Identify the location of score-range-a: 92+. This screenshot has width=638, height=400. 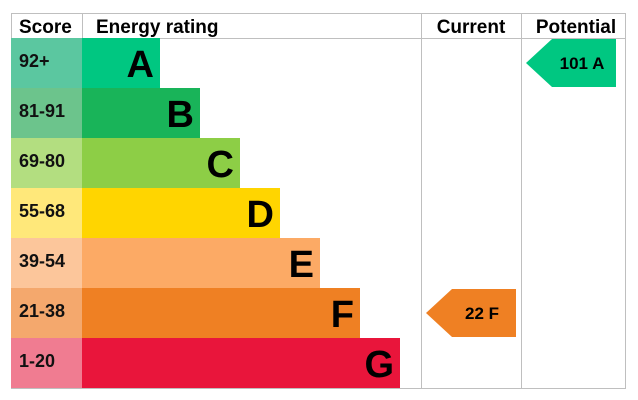
(34, 61).